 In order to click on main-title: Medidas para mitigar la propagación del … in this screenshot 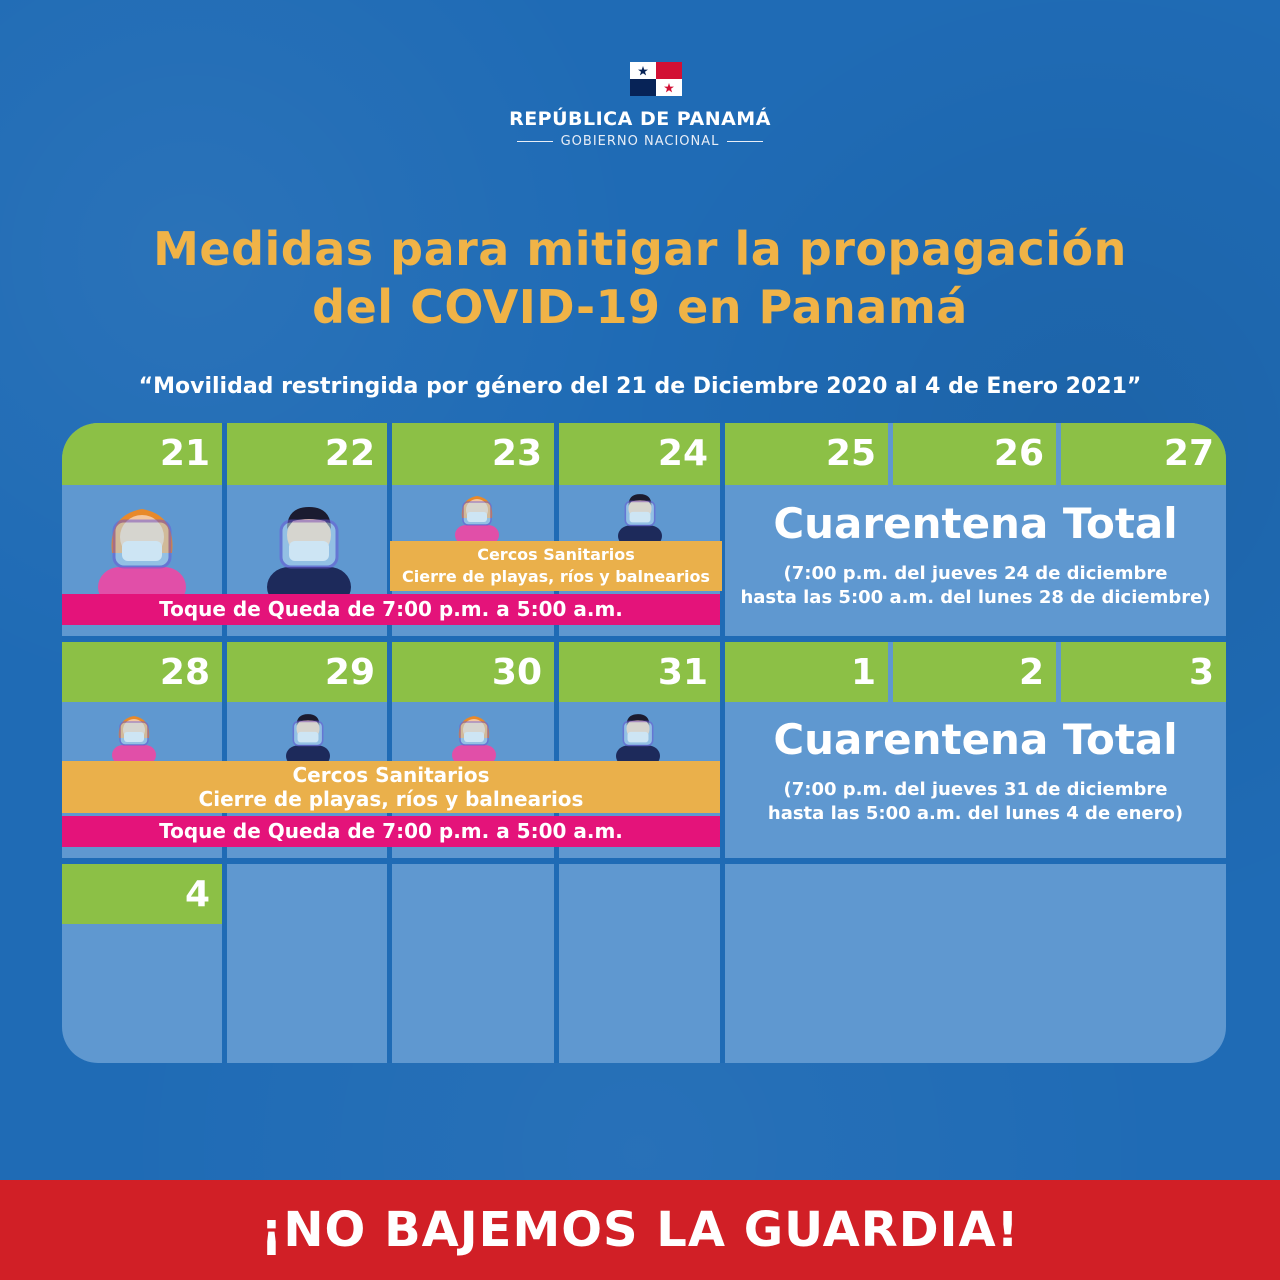, I will do `click(640, 278)`.